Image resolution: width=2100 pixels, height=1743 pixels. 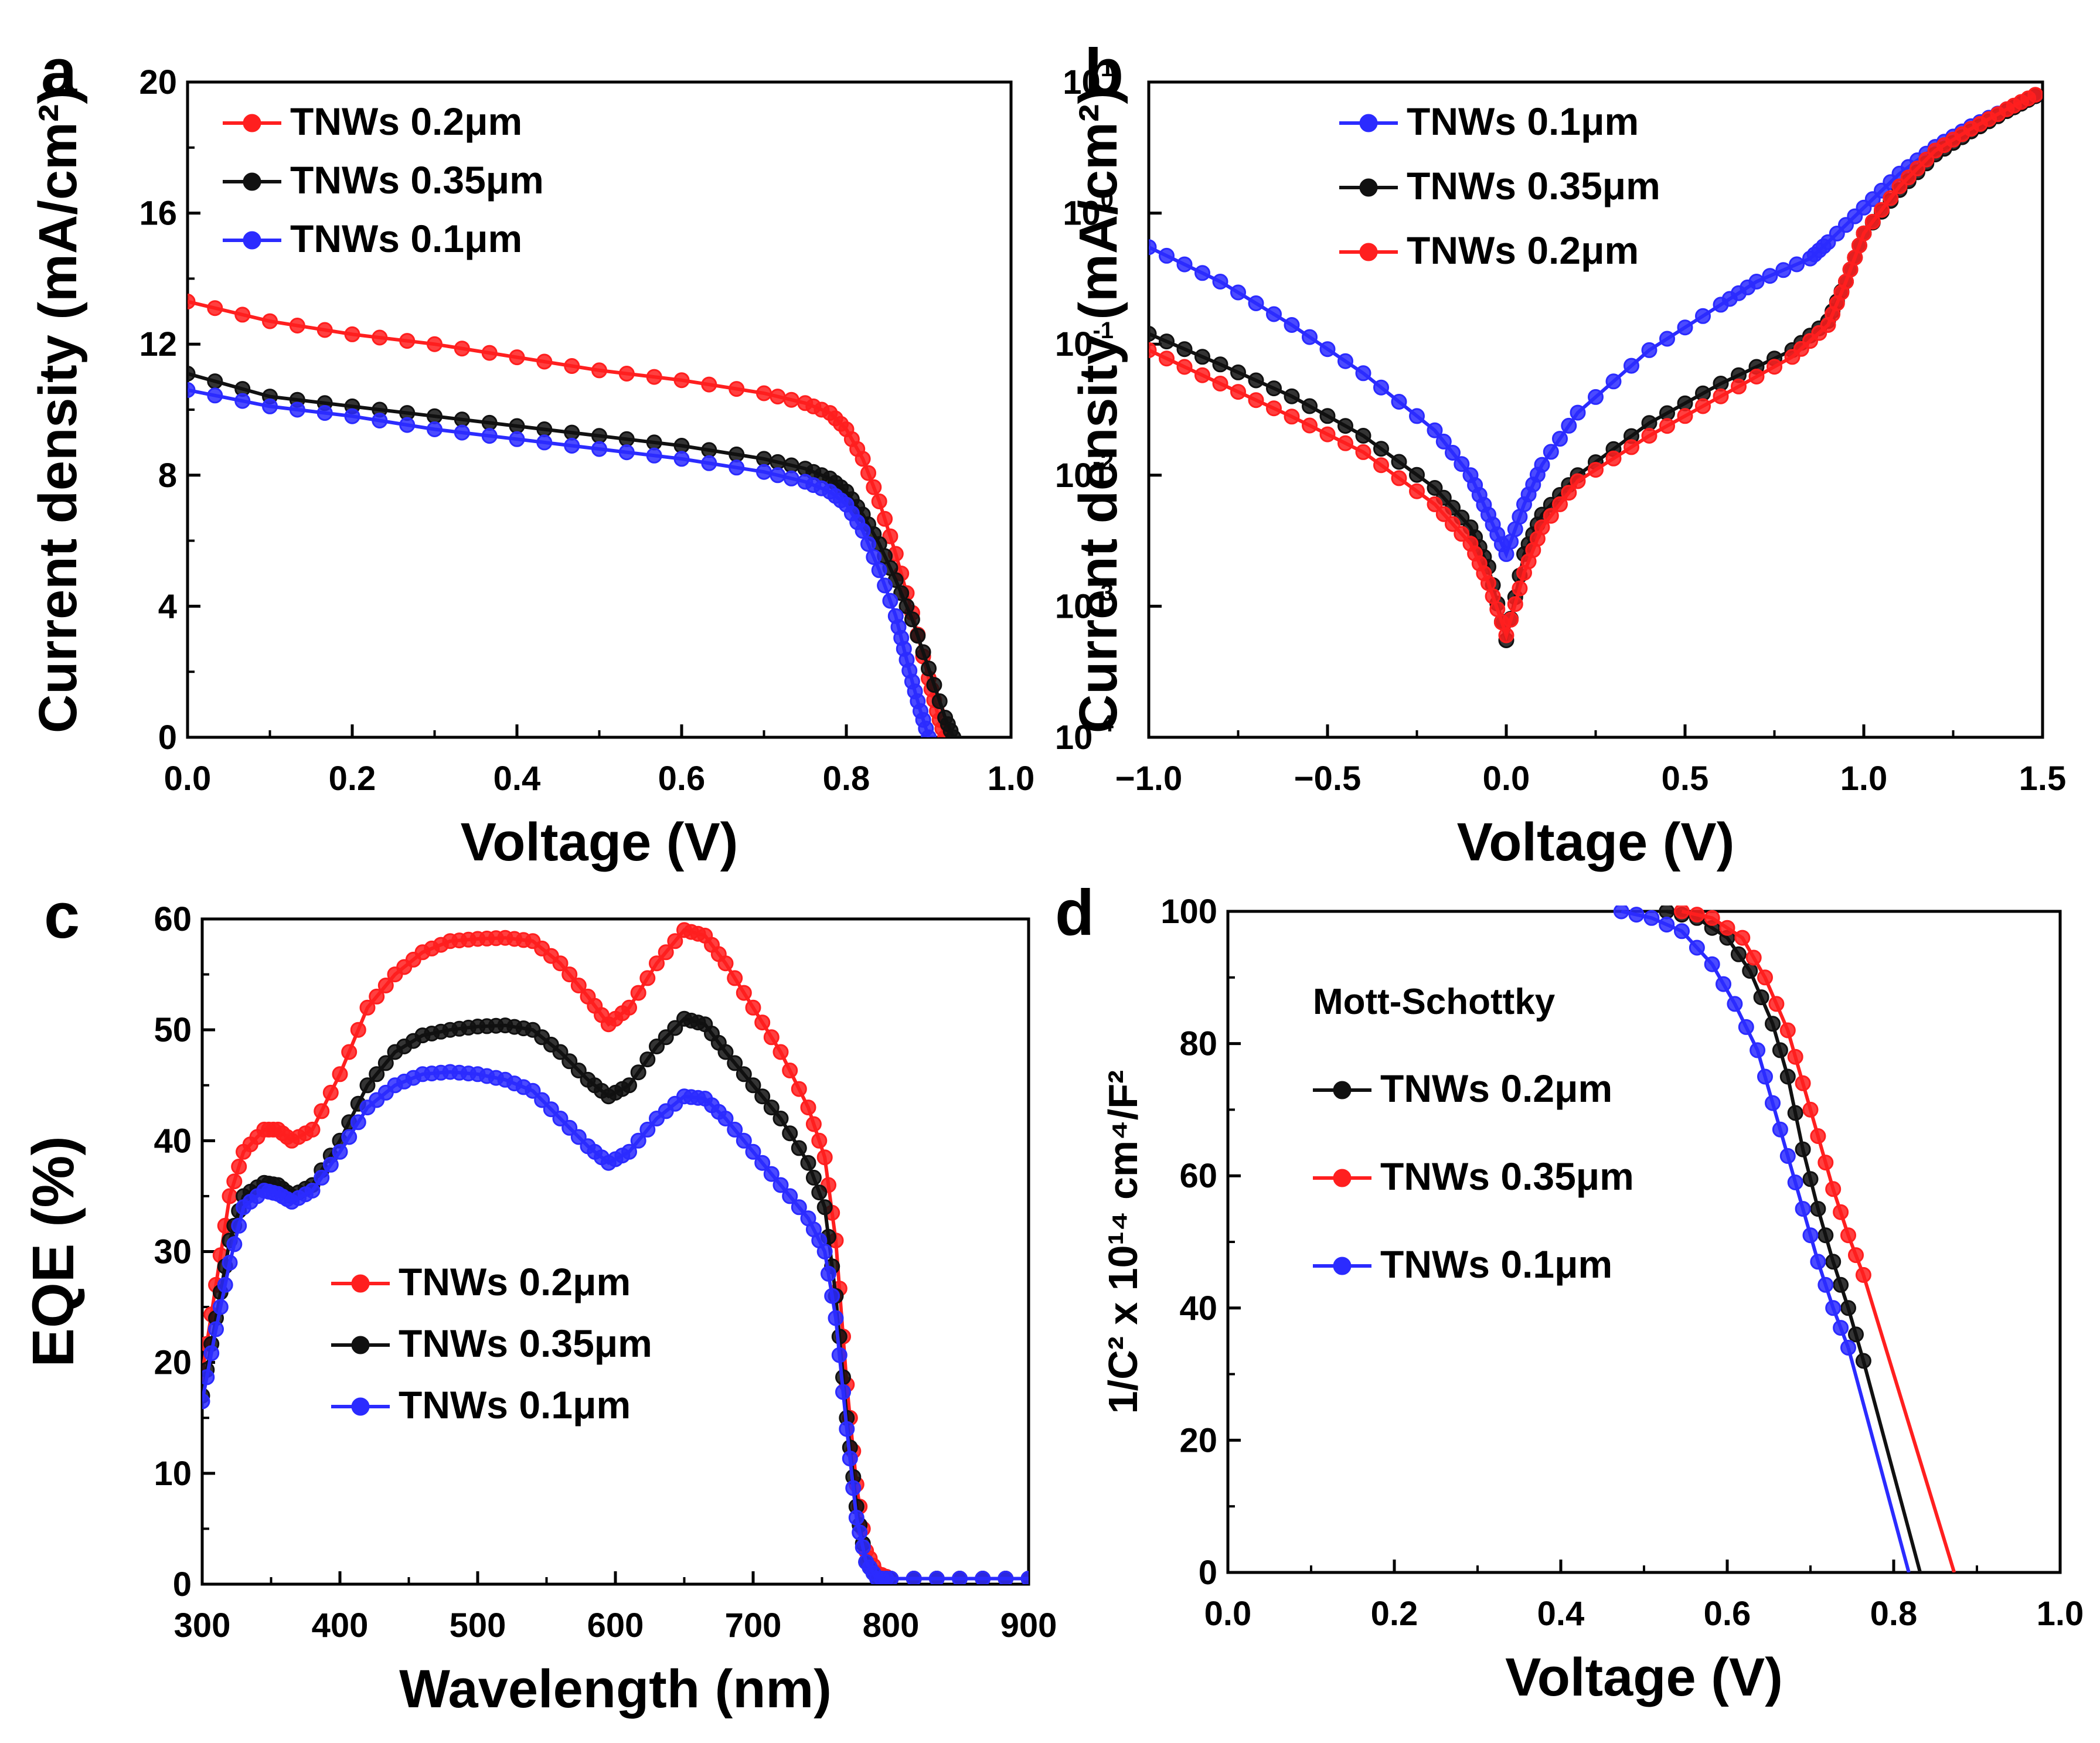 I want to click on x-tick-label: 300, so click(x=203, y=1625).